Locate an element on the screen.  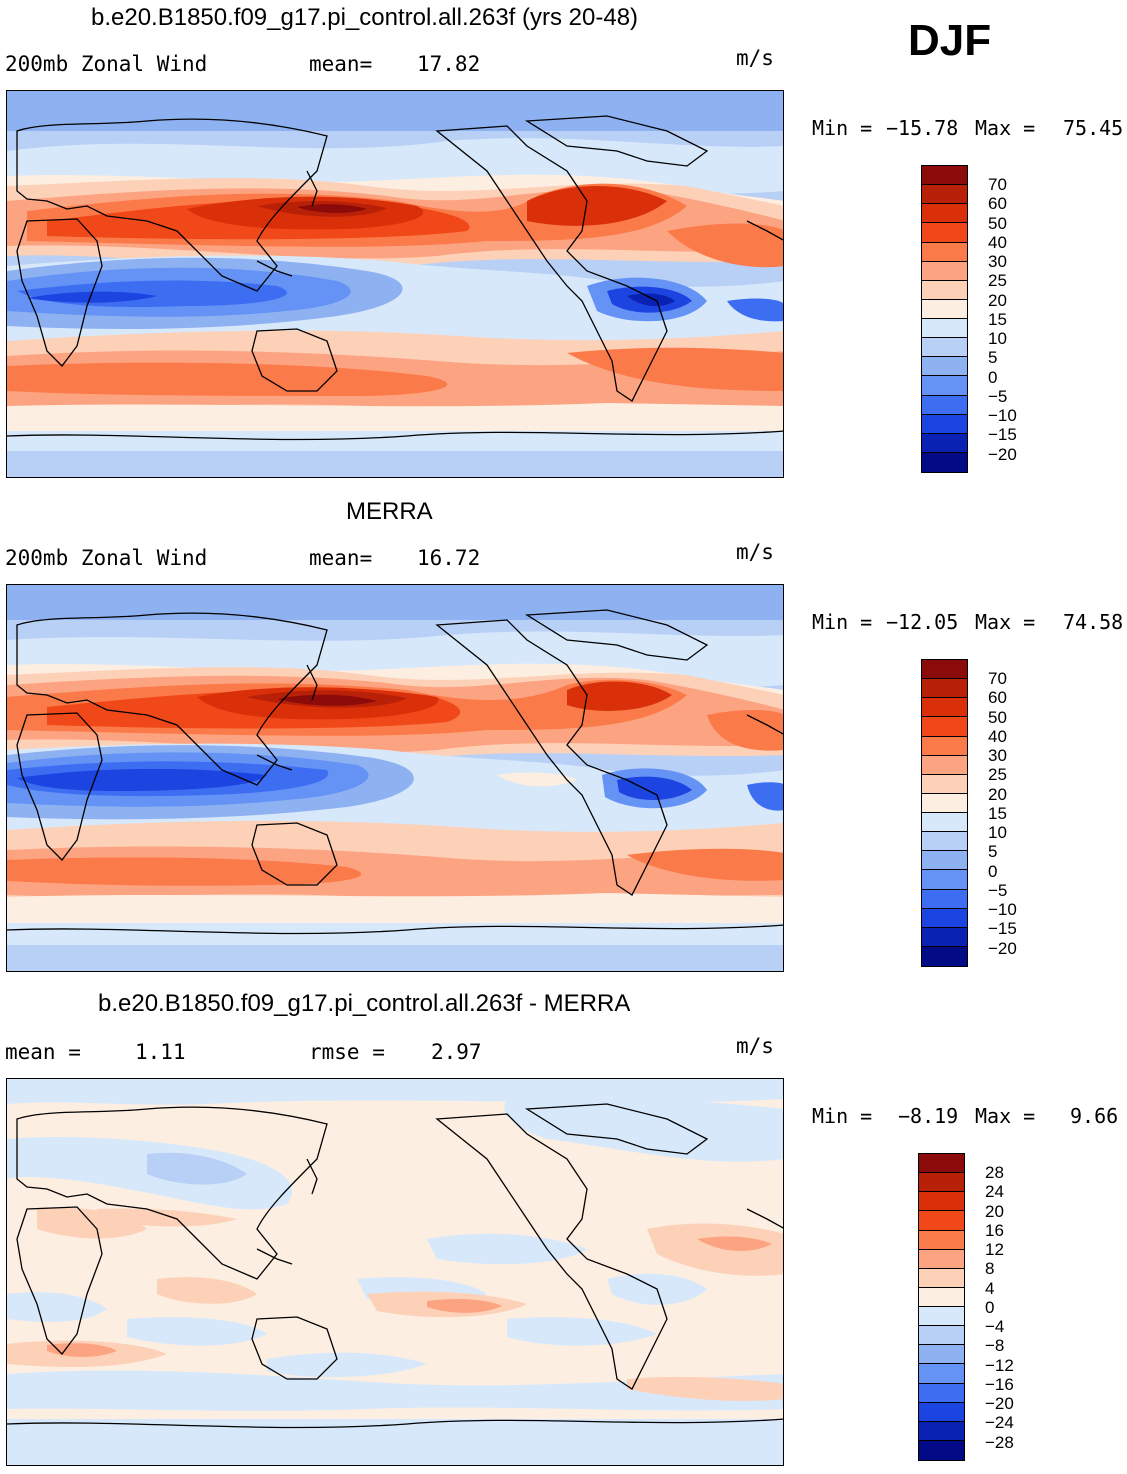
panel-2-min-value: −12.05 is located at coordinates (922, 622).